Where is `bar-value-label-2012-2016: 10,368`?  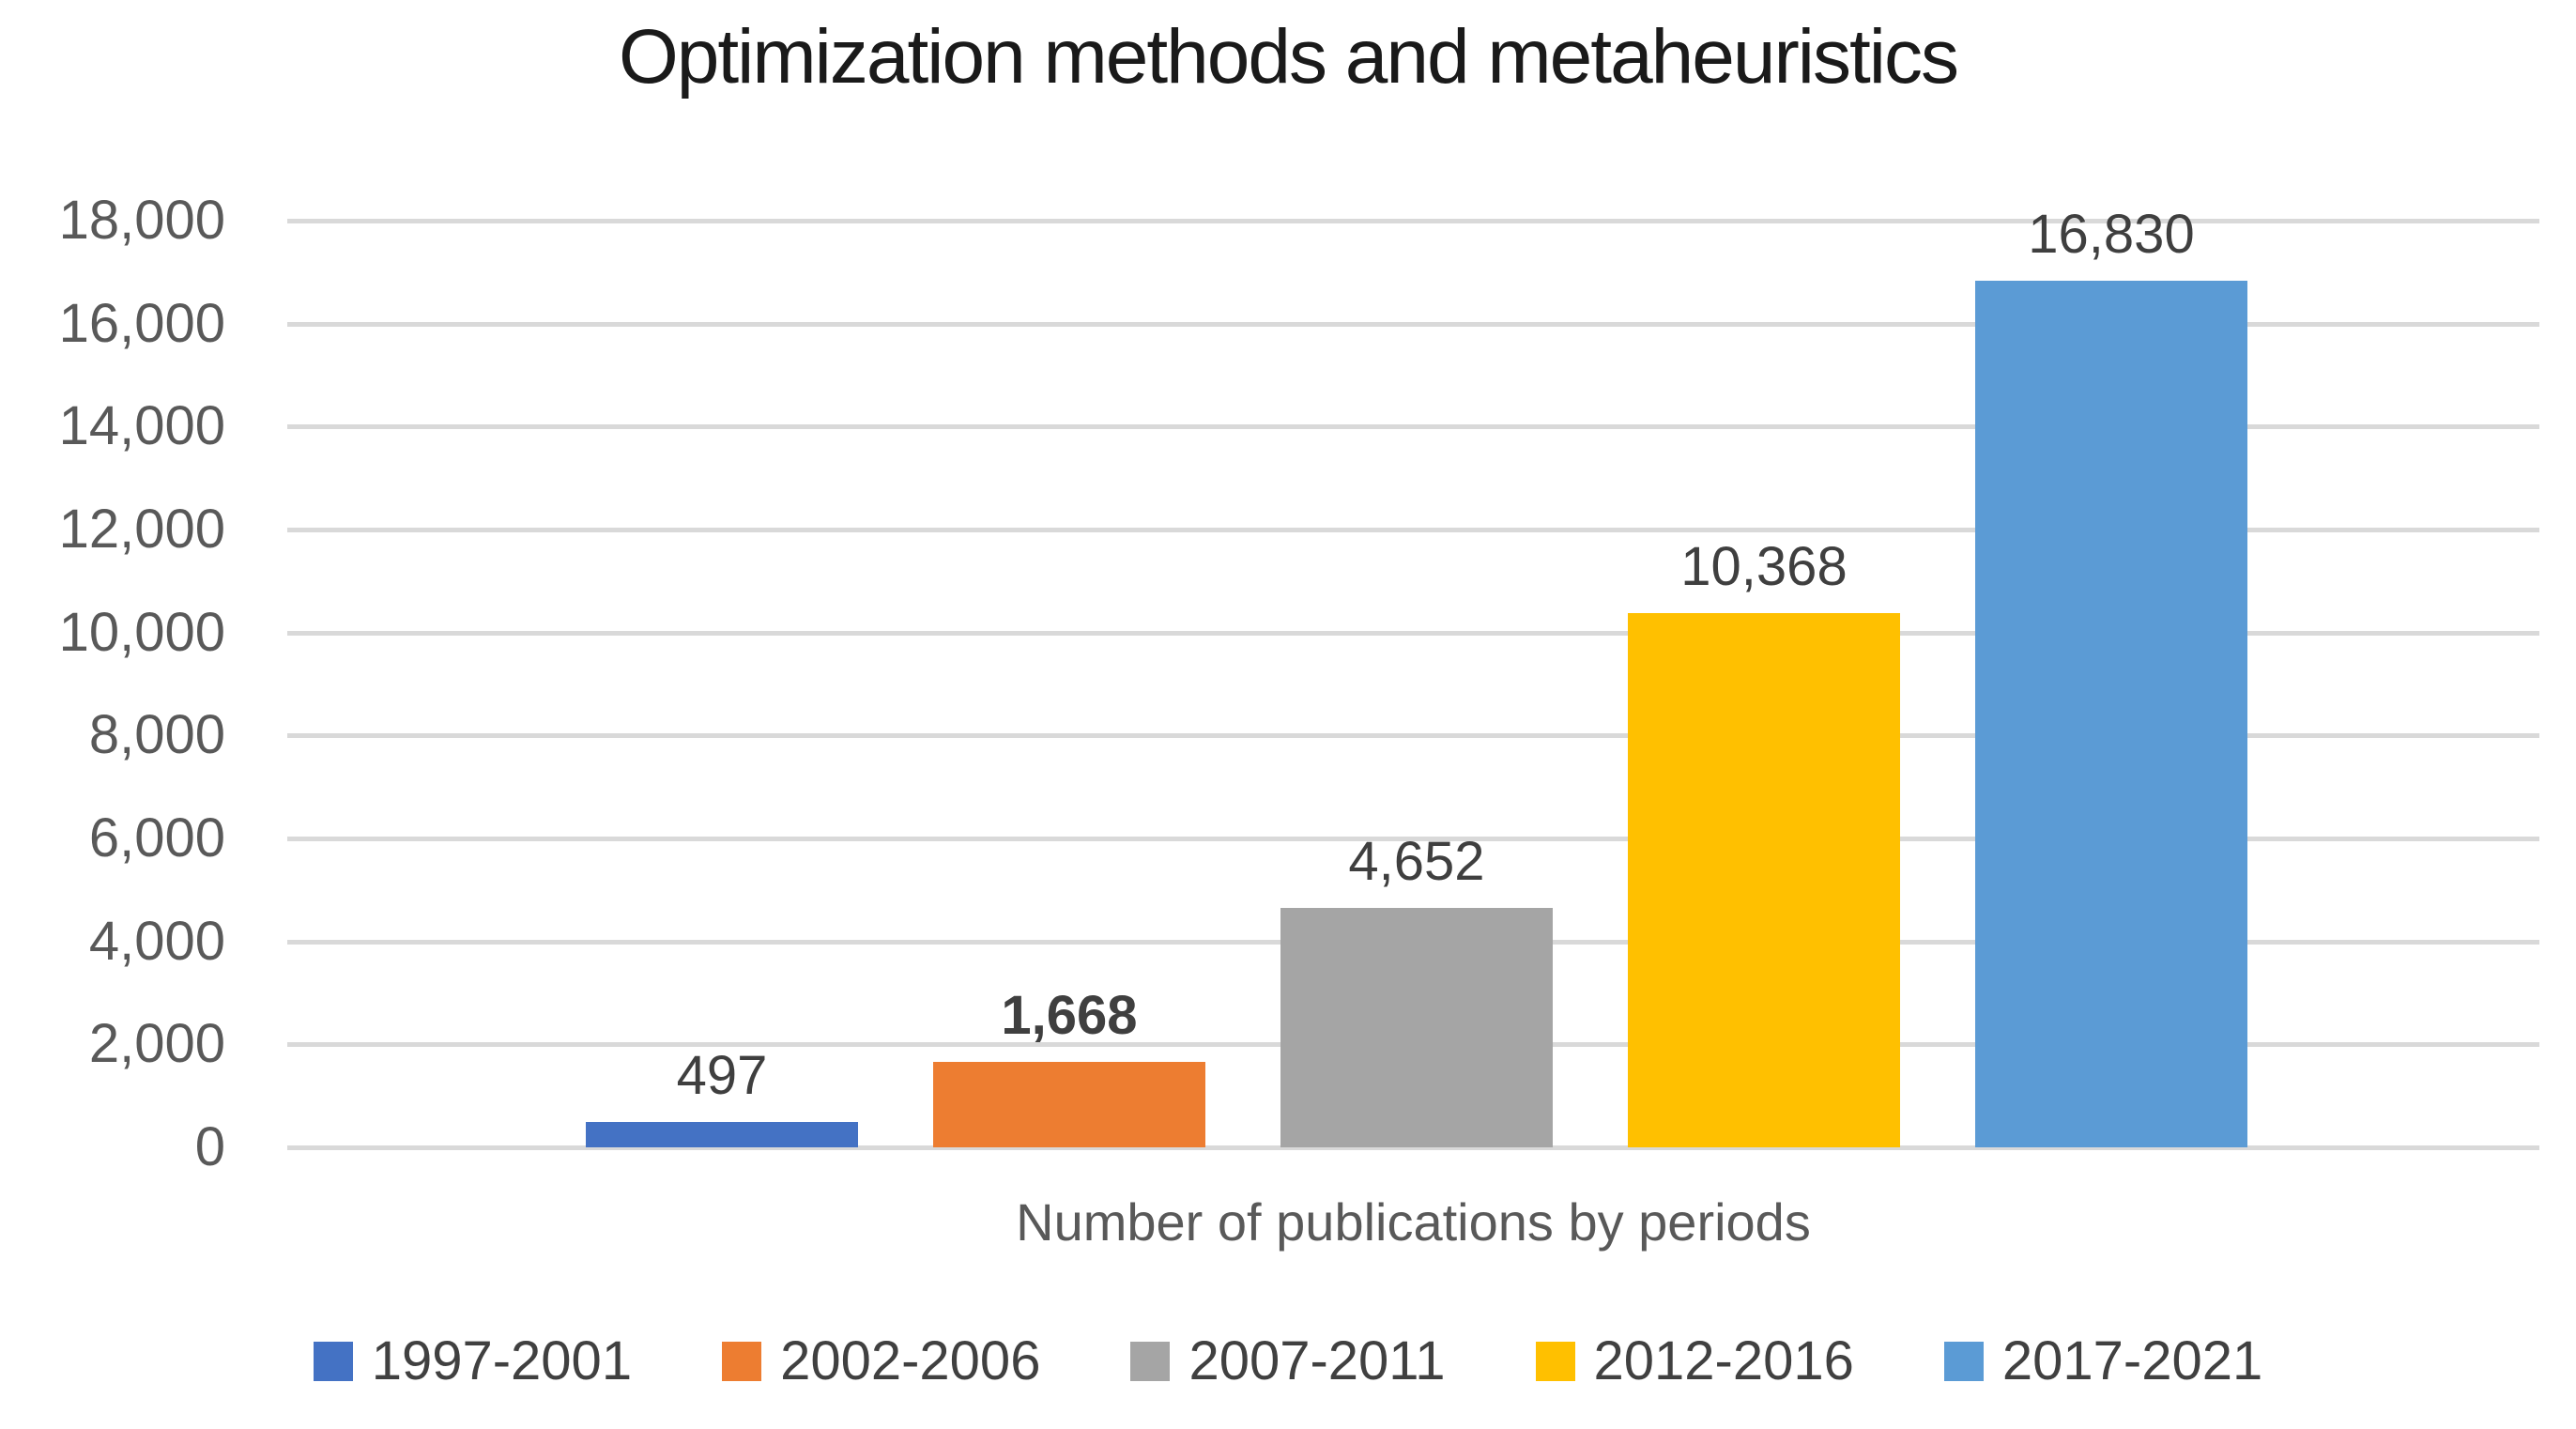
bar-value-label-2012-2016: 10,368 is located at coordinates (1764, 566).